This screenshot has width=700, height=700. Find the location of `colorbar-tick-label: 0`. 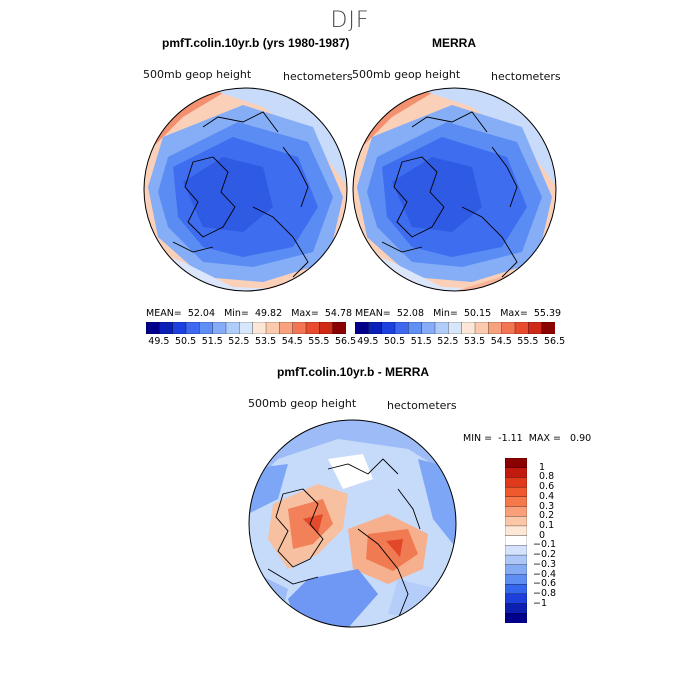

colorbar-tick-label: 0 is located at coordinates (542, 535).